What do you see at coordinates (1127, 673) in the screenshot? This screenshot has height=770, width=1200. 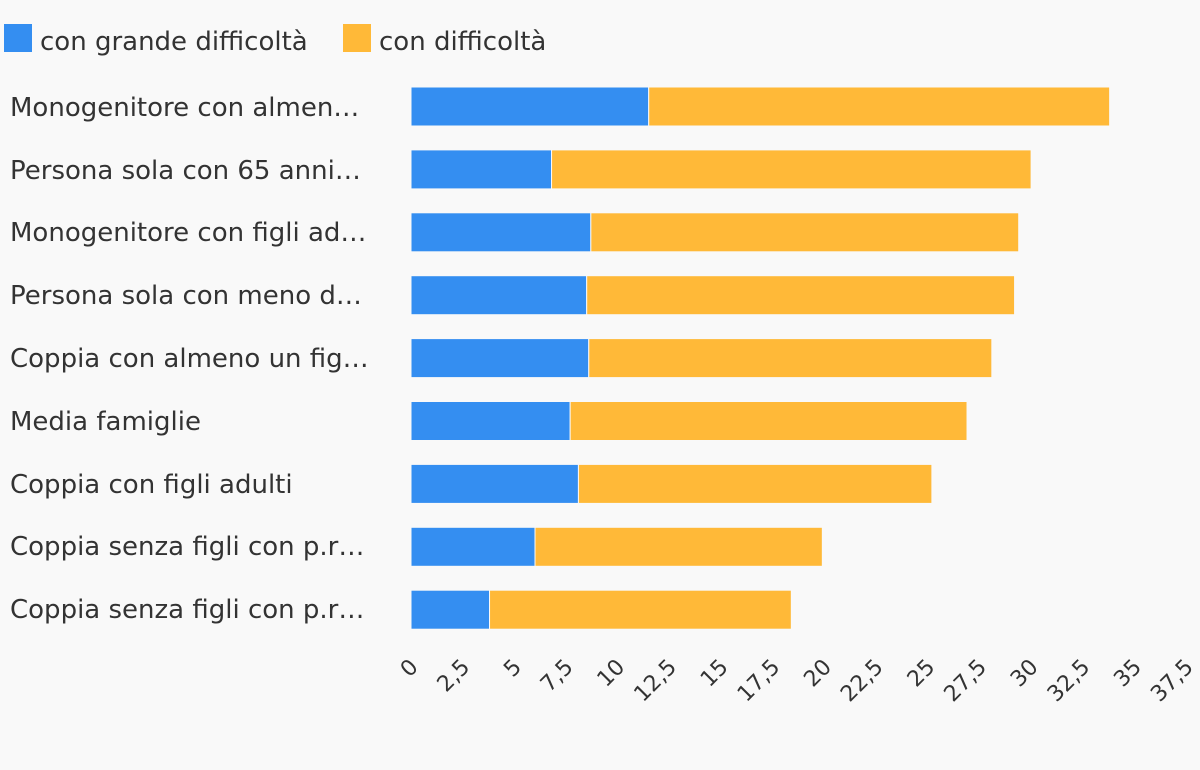 I see `x-tick-label: 35` at bounding box center [1127, 673].